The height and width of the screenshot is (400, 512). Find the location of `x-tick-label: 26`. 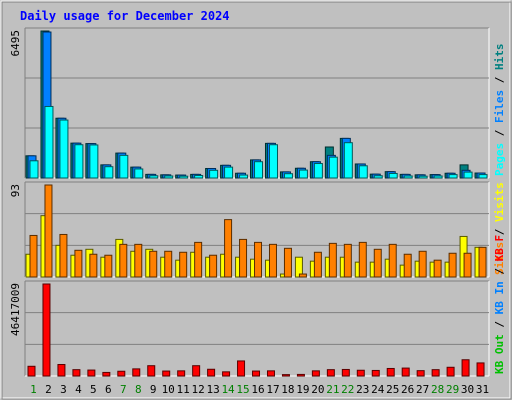

x-tick-label: 26 is located at coordinates (407, 389).